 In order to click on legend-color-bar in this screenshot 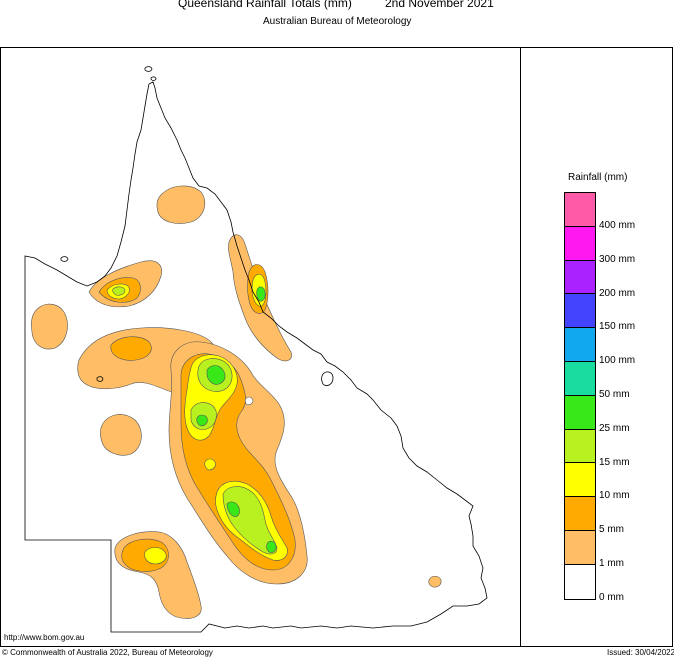, I will do `click(580, 396)`.